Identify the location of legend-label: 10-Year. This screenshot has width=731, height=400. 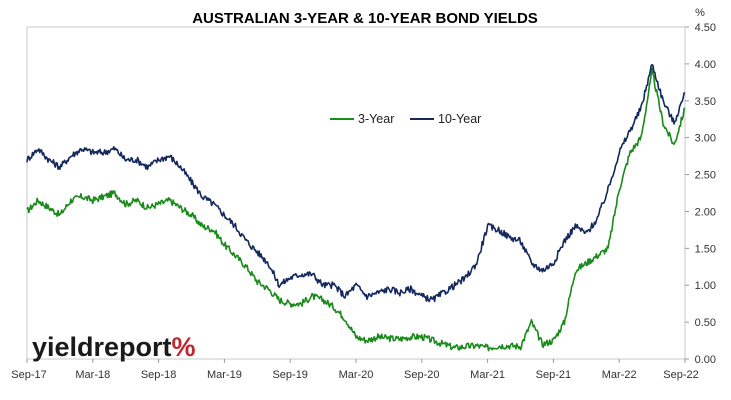
(459, 119).